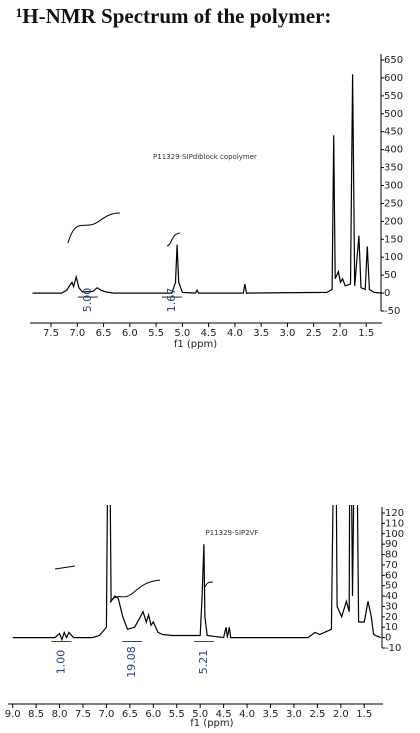  What do you see at coordinates (392, 311) in the screenshot?
I see `y-tick-label: -50` at bounding box center [392, 311].